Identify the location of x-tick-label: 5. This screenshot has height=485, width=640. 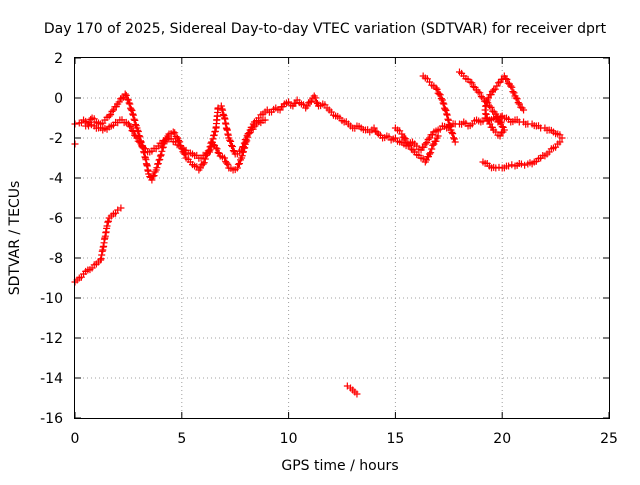
(181, 439).